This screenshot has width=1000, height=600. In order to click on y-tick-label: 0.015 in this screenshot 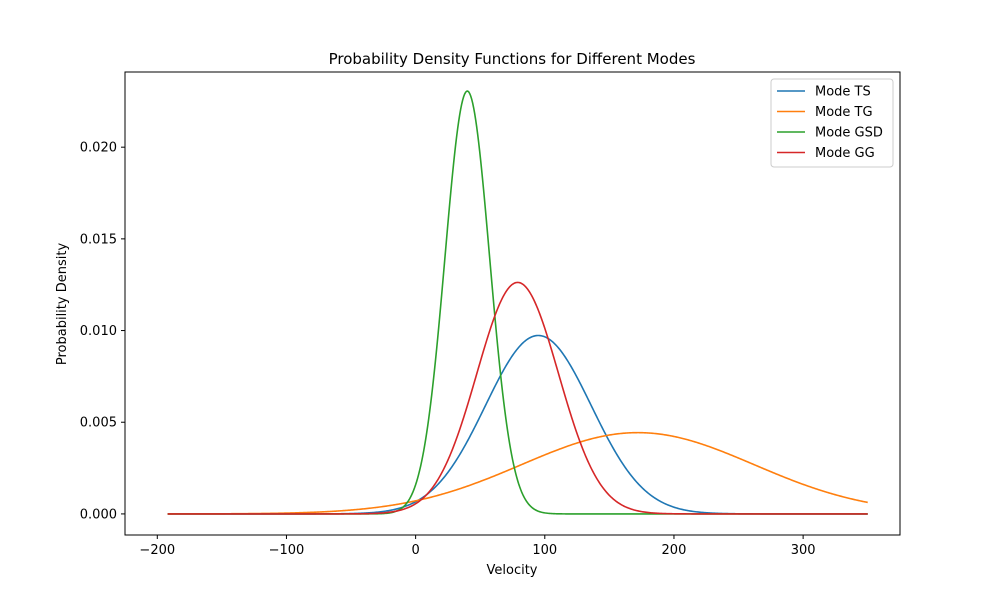, I will do `click(98, 239)`.